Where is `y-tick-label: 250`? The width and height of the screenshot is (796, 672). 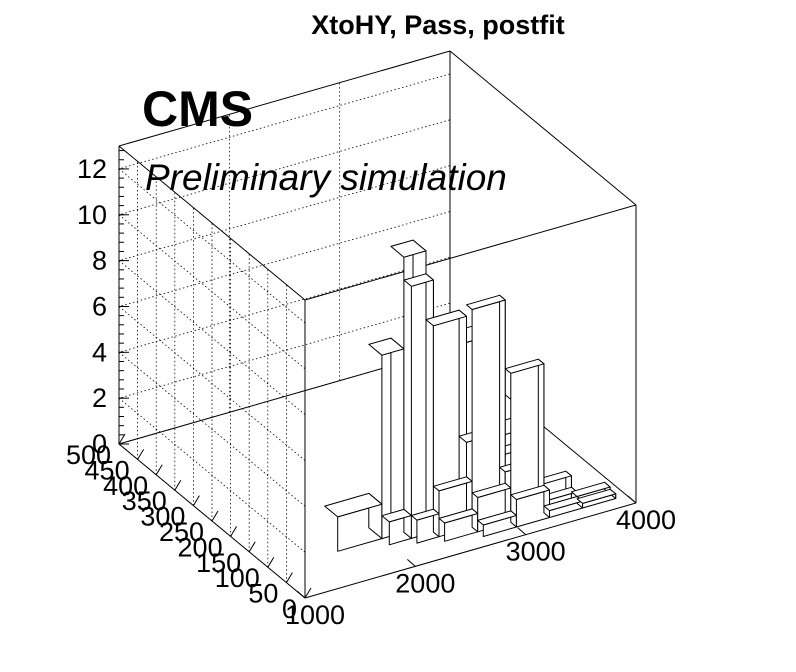 y-tick-label: 250 is located at coordinates (181, 532).